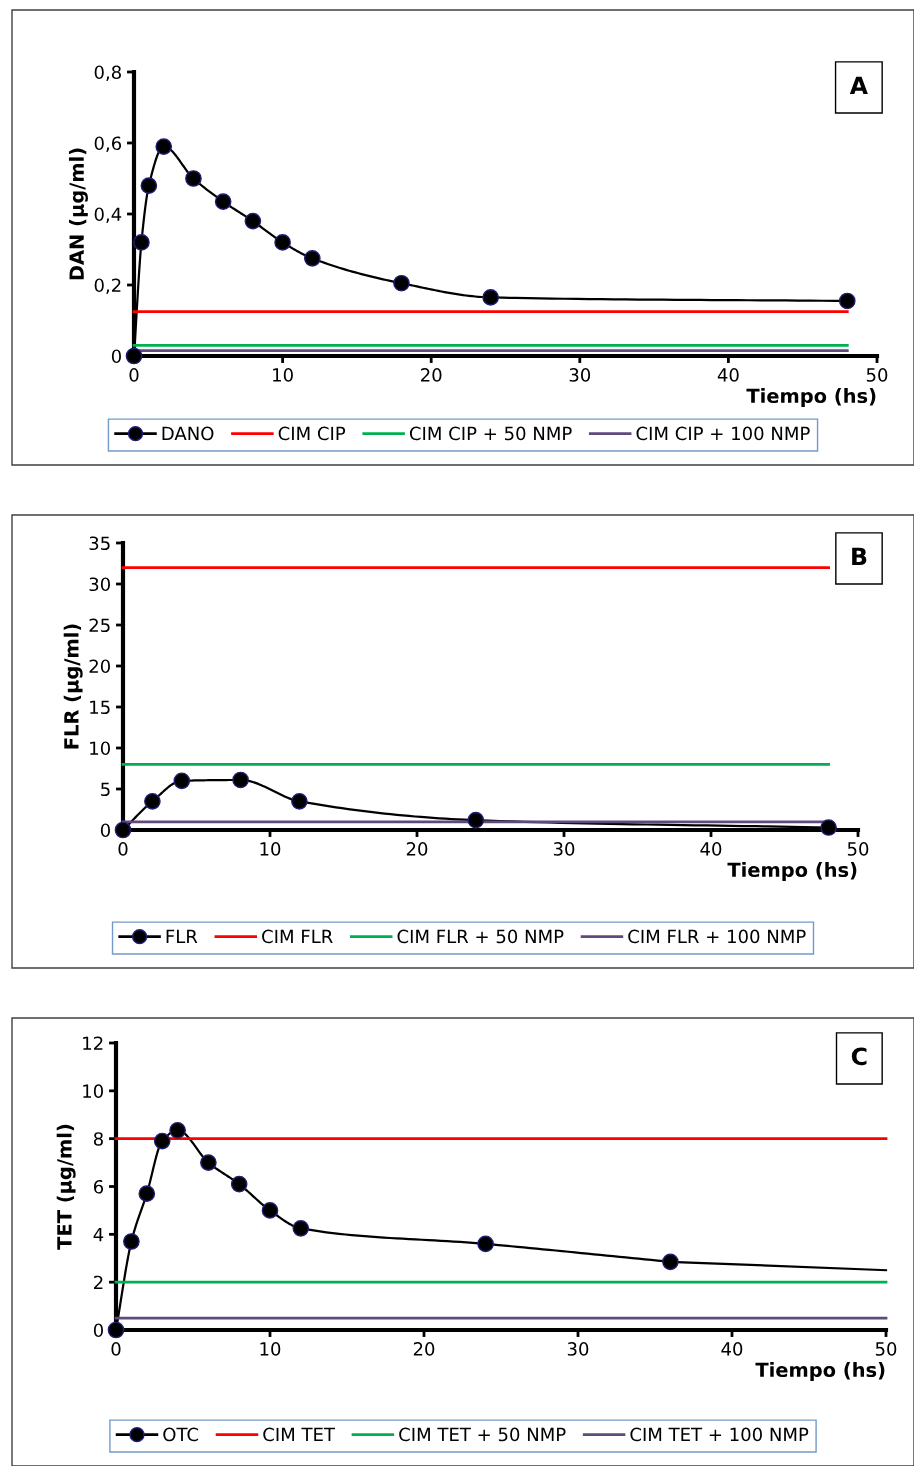  Describe the element at coordinates (297, 936) in the screenshot. I see `legend-label: CIM FLR` at that location.